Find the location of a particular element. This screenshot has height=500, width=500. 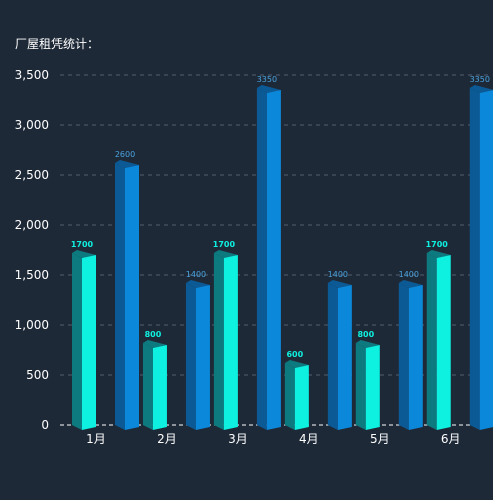

x-tick-label: 3月 is located at coordinates (238, 439).